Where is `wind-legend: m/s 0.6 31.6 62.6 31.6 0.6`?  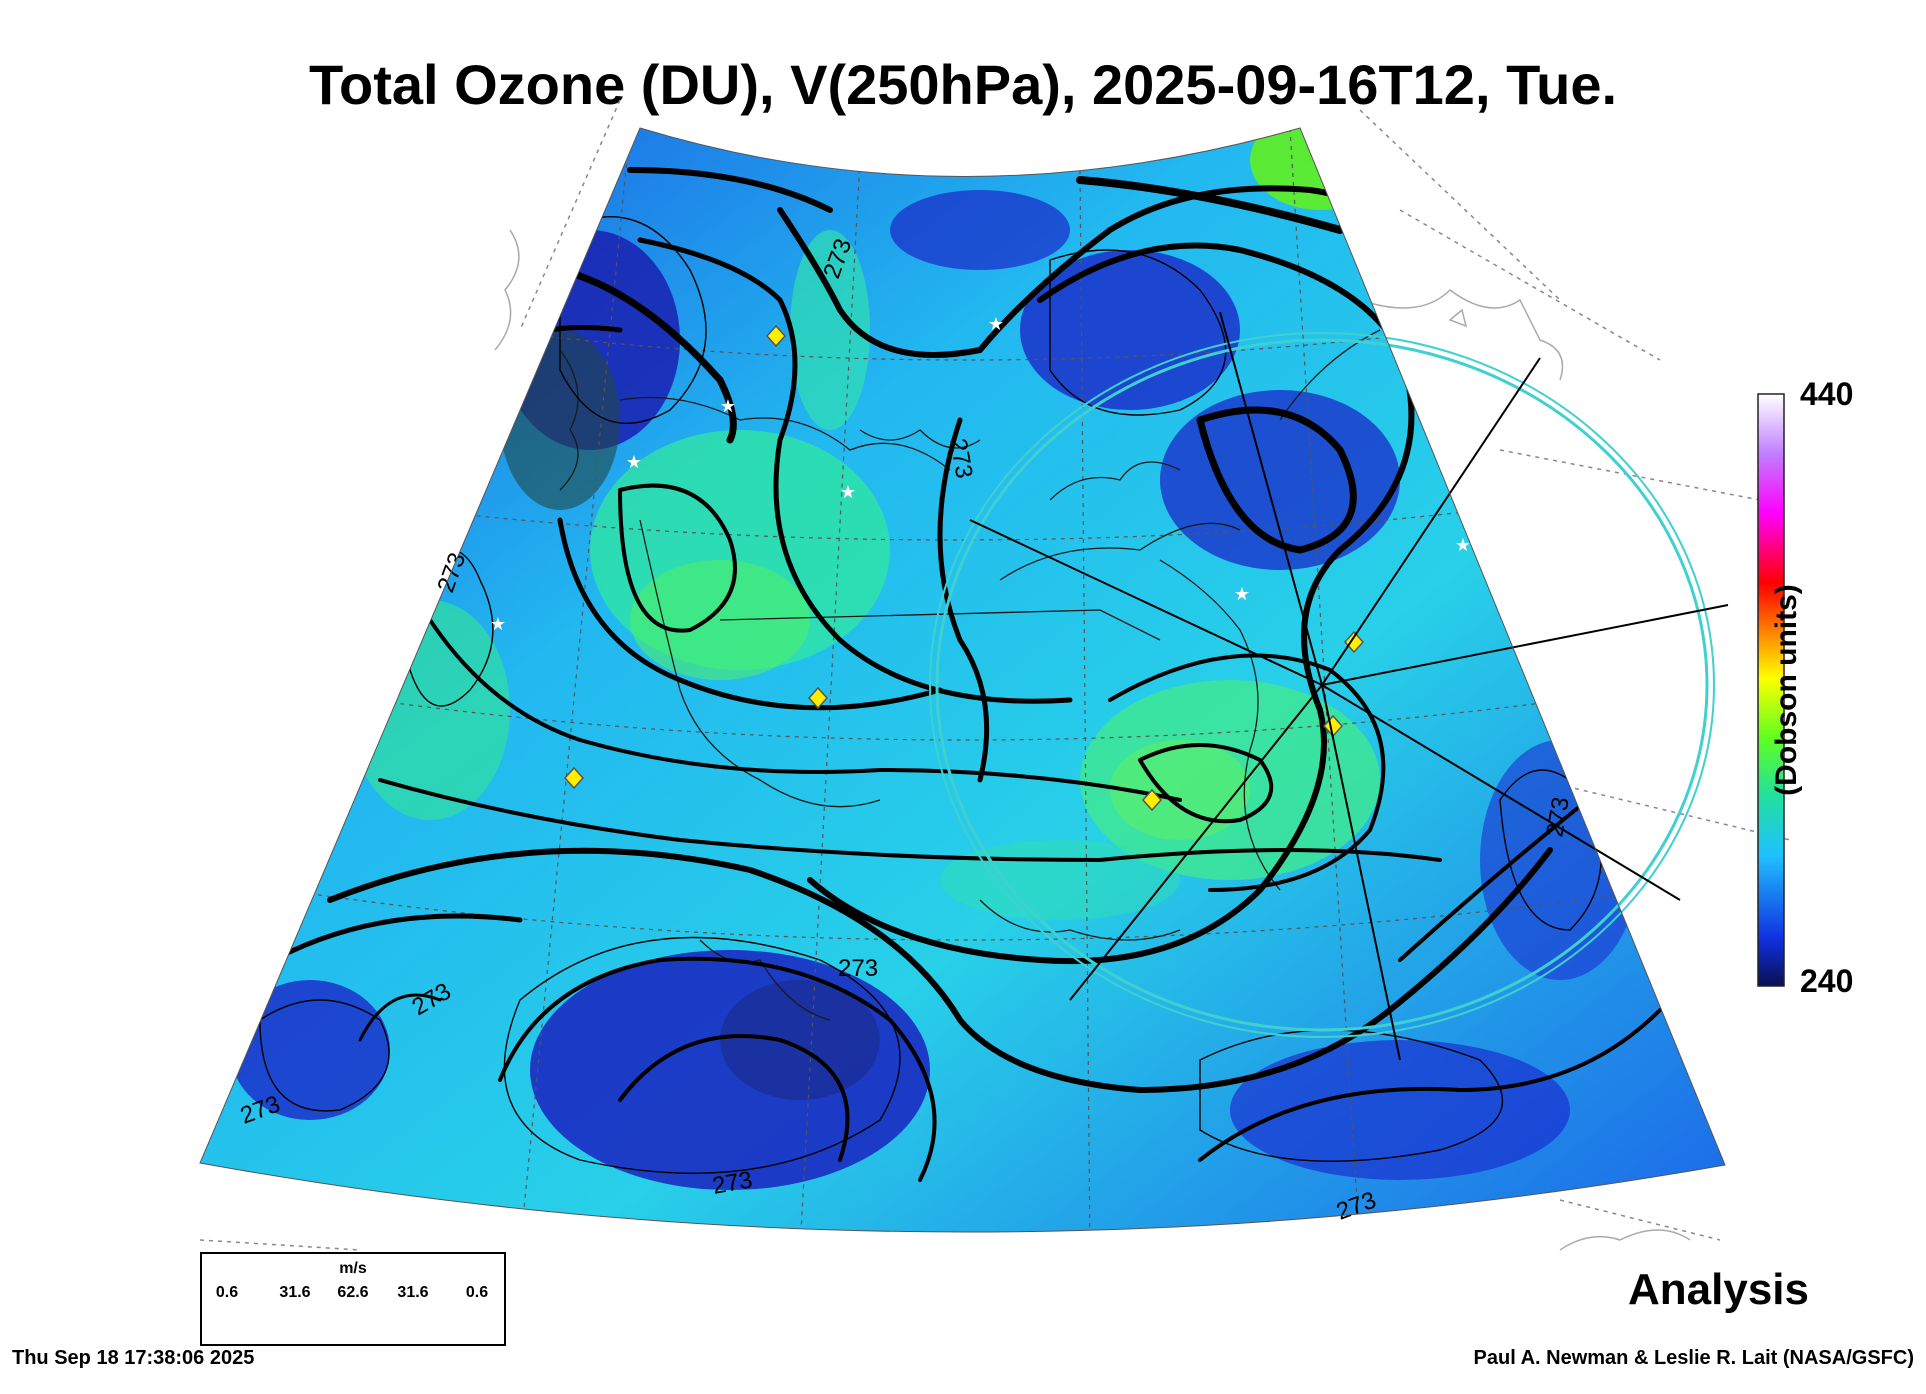 wind-legend: m/s 0.6 31.6 62.6 31.6 0.6 is located at coordinates (353, 1299).